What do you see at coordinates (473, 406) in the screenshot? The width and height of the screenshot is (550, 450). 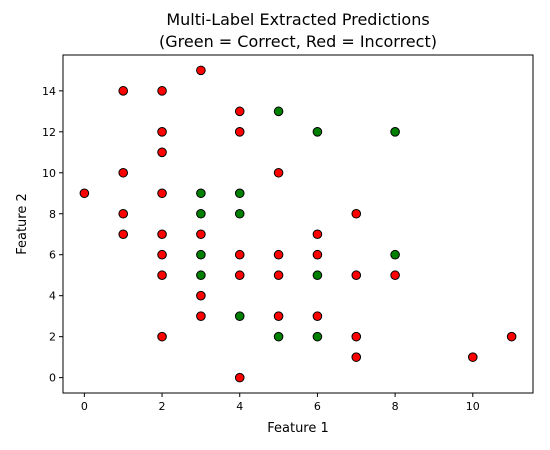 I see `x-tick-label: 10` at bounding box center [473, 406].